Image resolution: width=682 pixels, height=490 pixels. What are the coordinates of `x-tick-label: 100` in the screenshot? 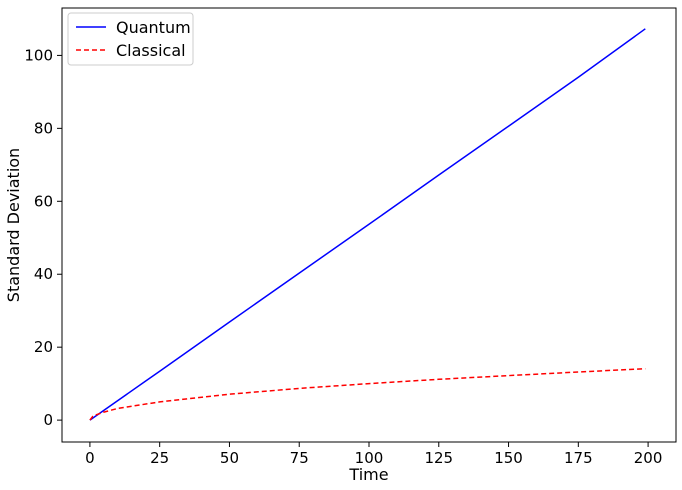 It's located at (369, 458).